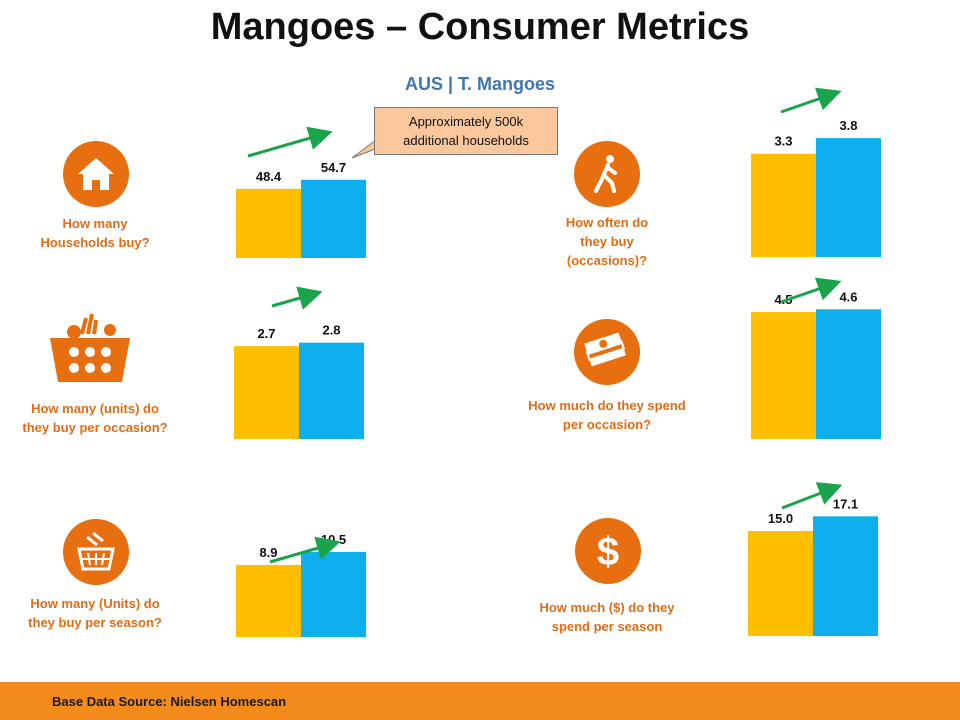 This screenshot has height=720, width=960. Describe the element at coordinates (169, 701) in the screenshot. I see `data-source-note: Base Data Source: Nielsen Homescan` at that location.